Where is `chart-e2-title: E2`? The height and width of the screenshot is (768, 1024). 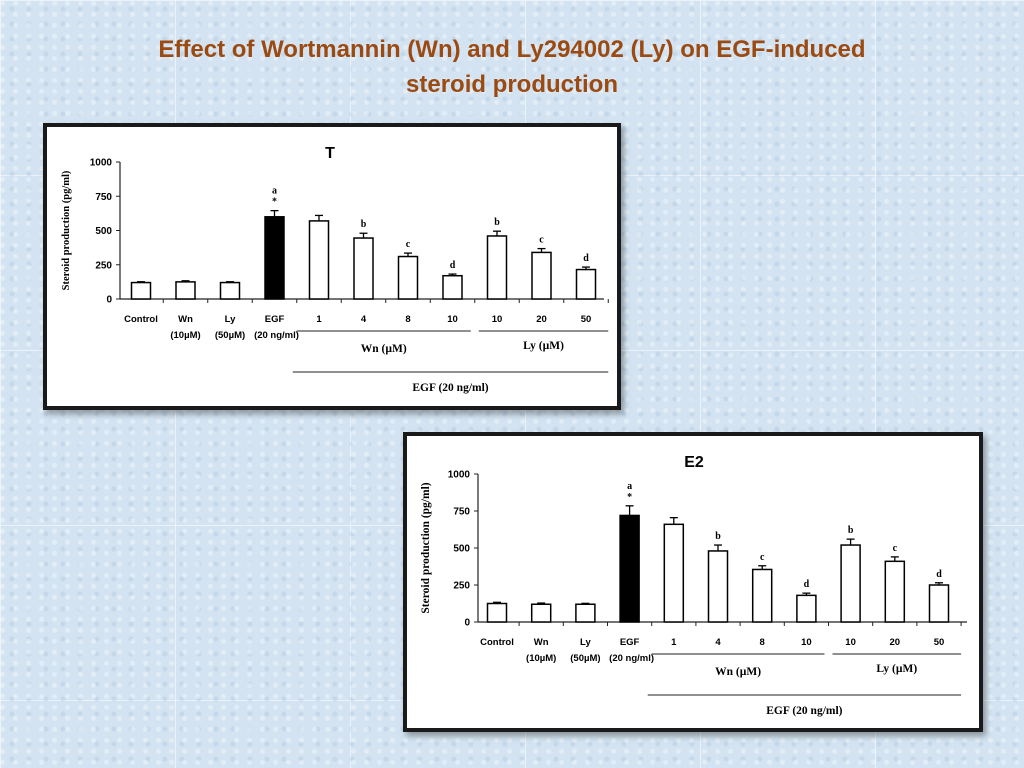 chart-e2-title: E2 is located at coordinates (694, 462).